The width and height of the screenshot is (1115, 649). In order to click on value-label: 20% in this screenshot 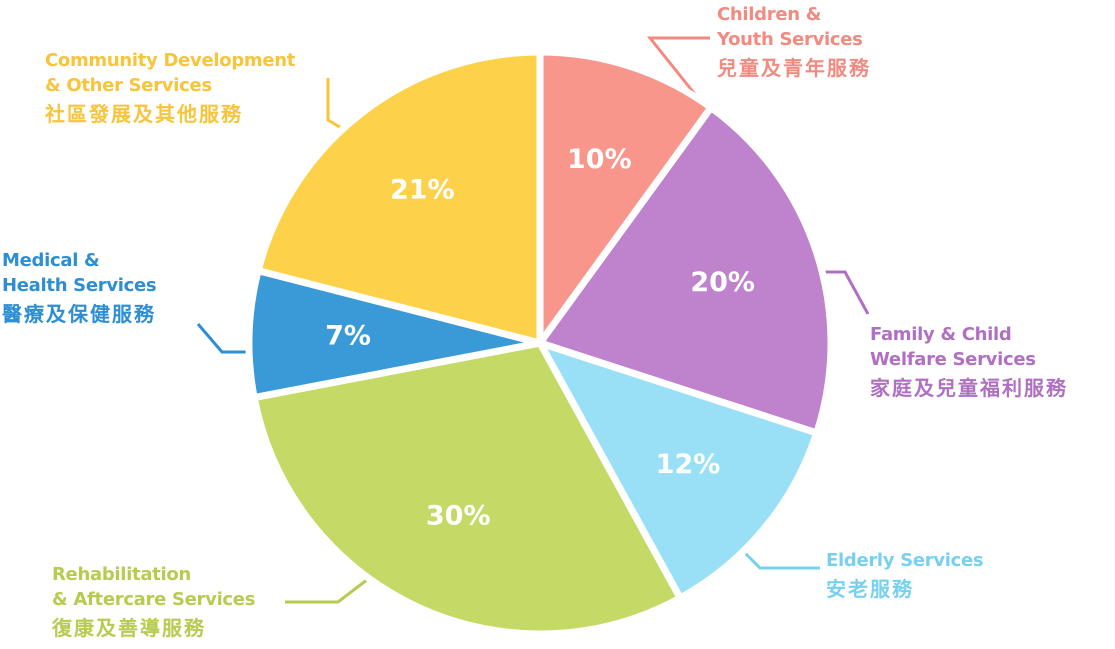, I will do `click(722, 282)`.